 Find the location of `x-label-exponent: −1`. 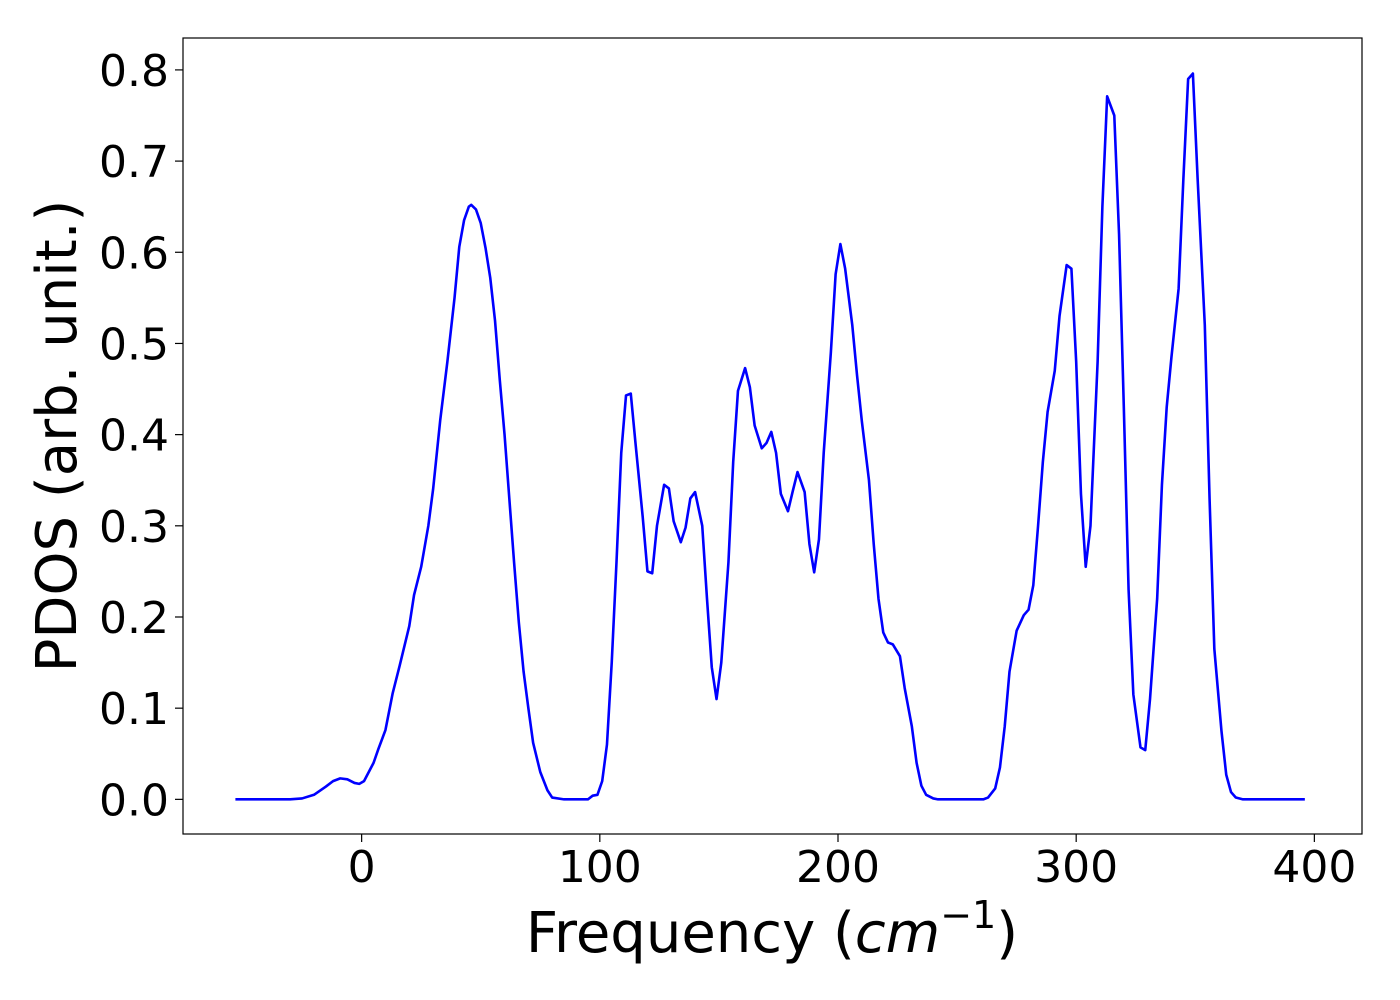

x-label-exponent: −1 is located at coordinates (968, 915).